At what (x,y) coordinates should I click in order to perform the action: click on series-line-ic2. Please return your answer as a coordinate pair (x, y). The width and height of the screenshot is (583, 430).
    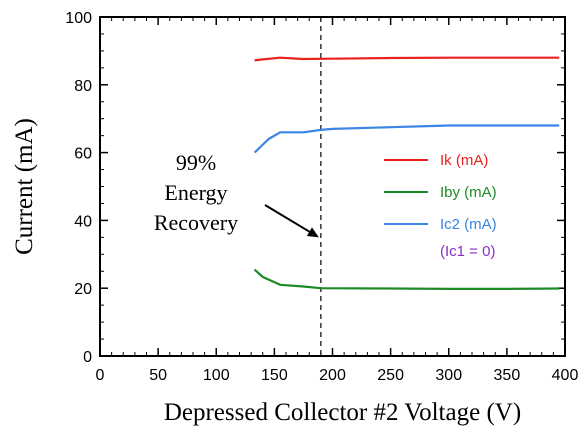
    Looking at the image, I should click on (406, 139).